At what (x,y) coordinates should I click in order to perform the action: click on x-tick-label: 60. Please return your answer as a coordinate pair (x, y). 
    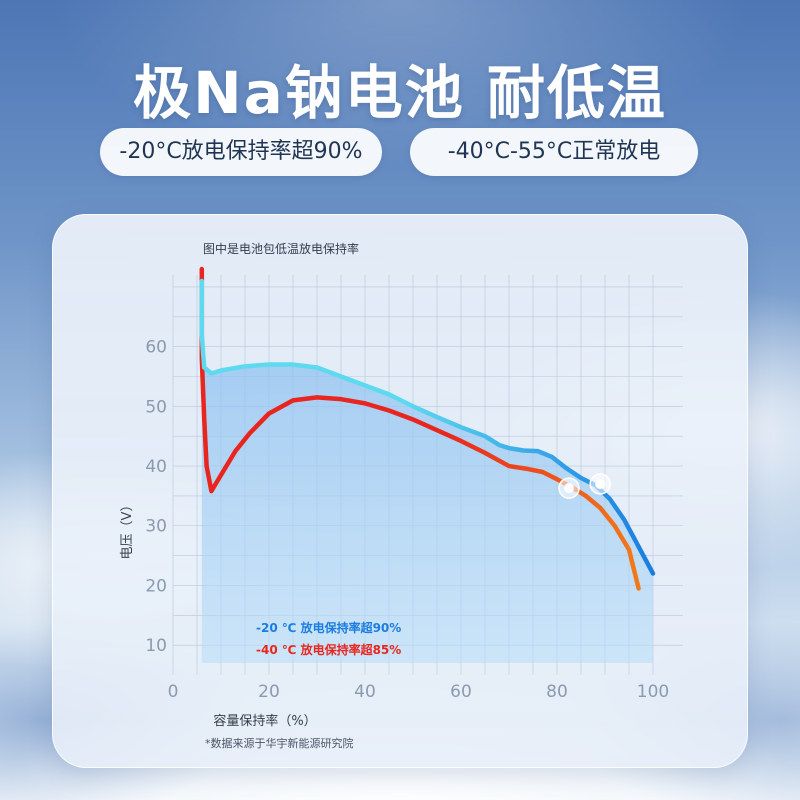
    Looking at the image, I should click on (461, 692).